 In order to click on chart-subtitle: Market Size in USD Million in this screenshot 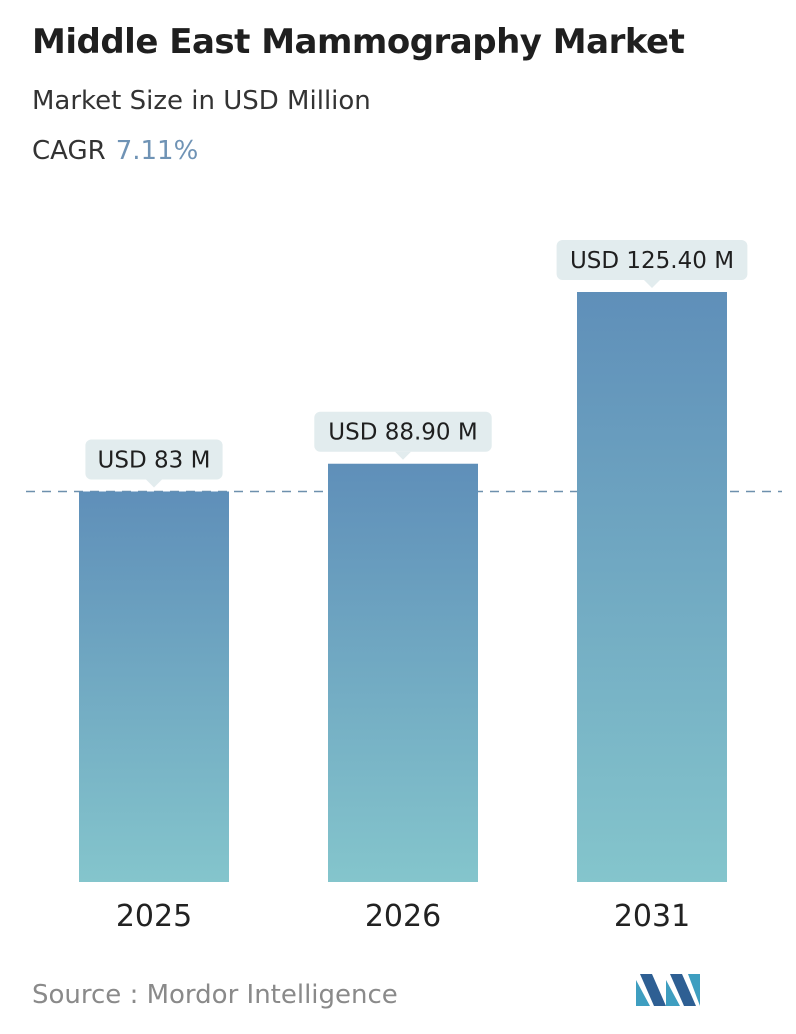, I will do `click(201, 101)`.